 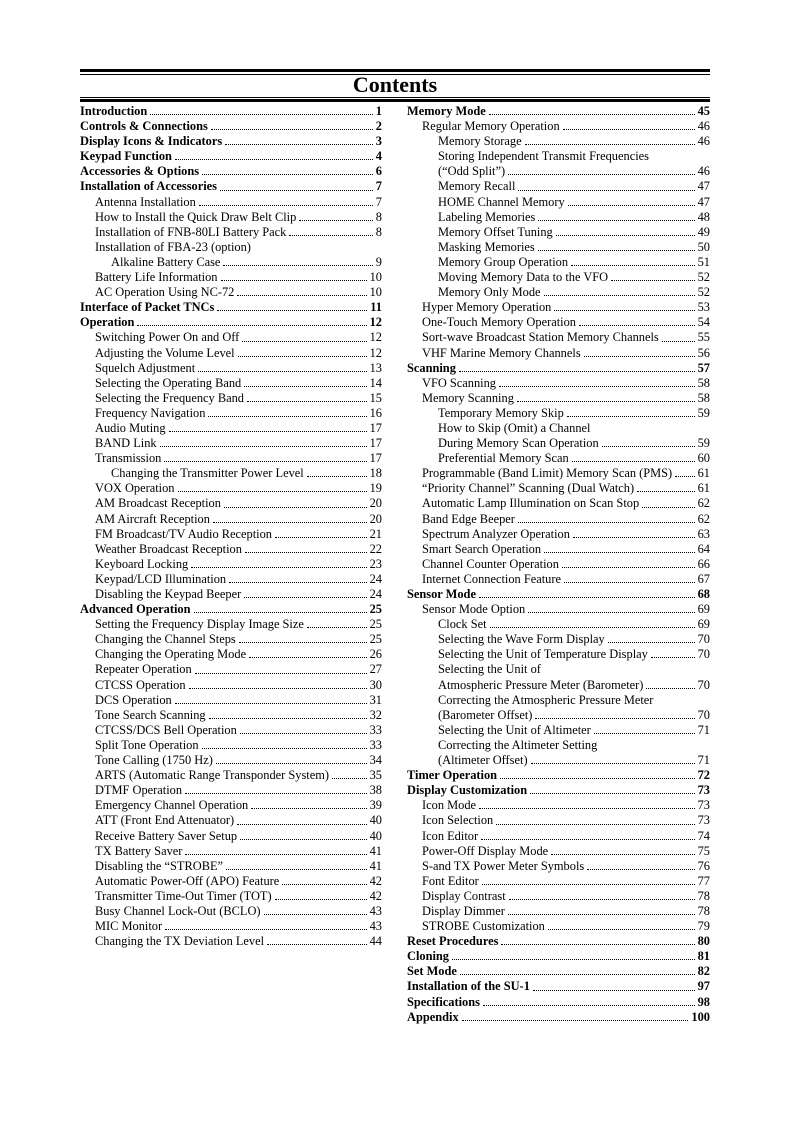 What do you see at coordinates (558, 111) in the screenshot?
I see `toc-section-entry: Memory Mode 45` at bounding box center [558, 111].